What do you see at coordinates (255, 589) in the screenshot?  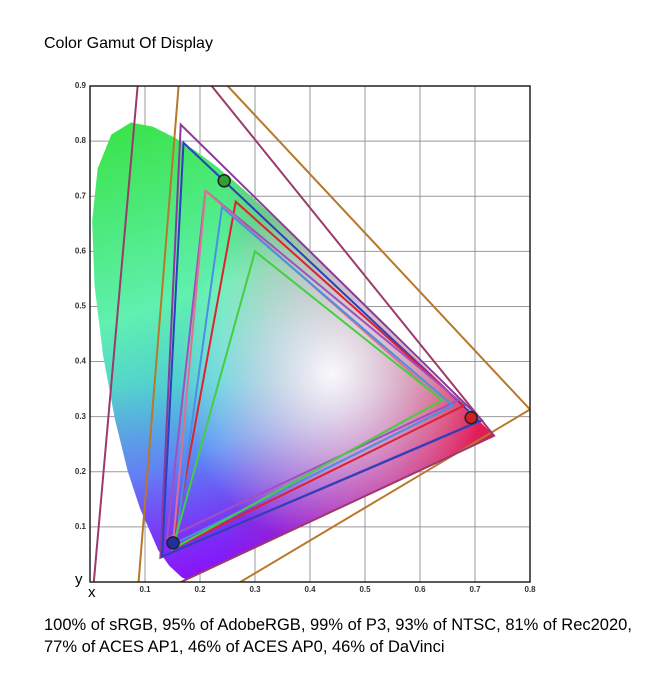 I see `x-tick-label: 0.3` at bounding box center [255, 589].